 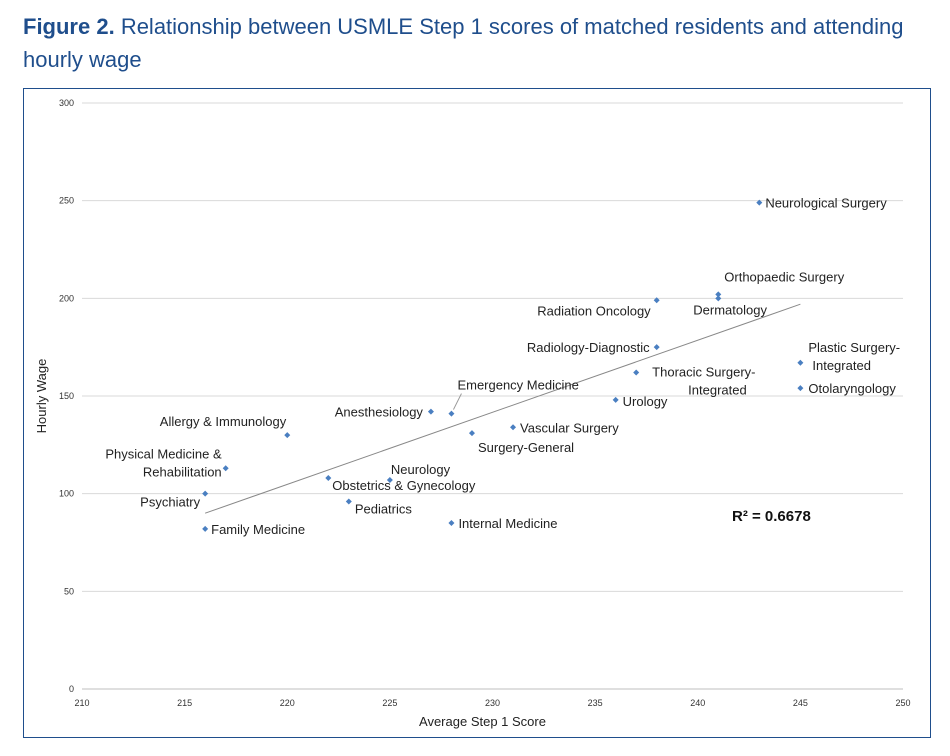 What do you see at coordinates (594, 310) in the screenshot?
I see `label-radiation-oncology: Radiation Oncology` at bounding box center [594, 310].